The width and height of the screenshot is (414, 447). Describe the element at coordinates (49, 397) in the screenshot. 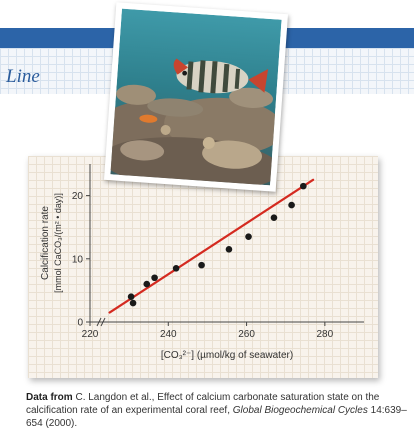

I see `caption-lead: Data from` at that location.